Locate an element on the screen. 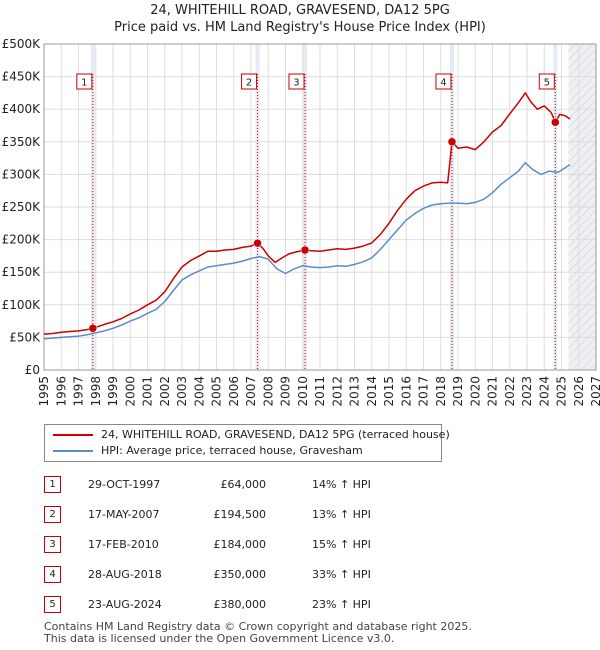 This screenshot has width=600, height=650. sale-row: 4 28-AUG-2018 £350,000 33% ↑ HPI is located at coordinates (300, 575).